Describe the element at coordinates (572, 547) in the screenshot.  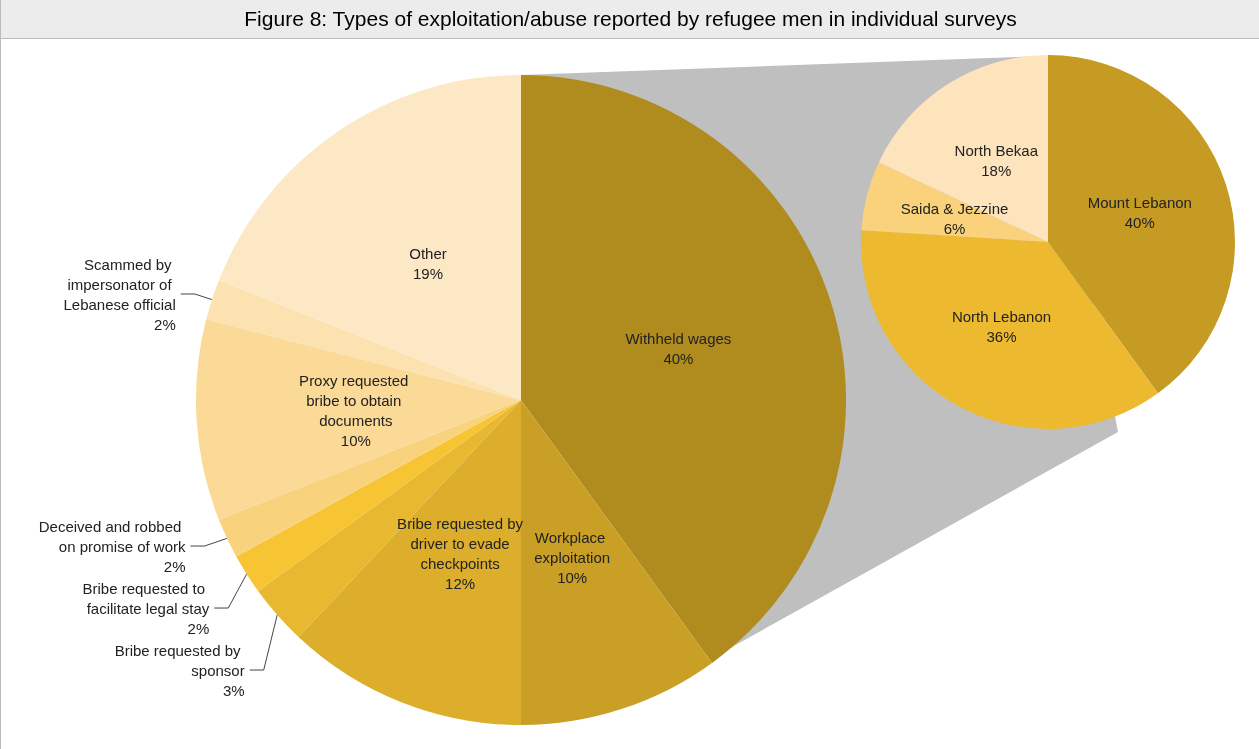
I see `slice-label: Workplace exploitation` at that location.